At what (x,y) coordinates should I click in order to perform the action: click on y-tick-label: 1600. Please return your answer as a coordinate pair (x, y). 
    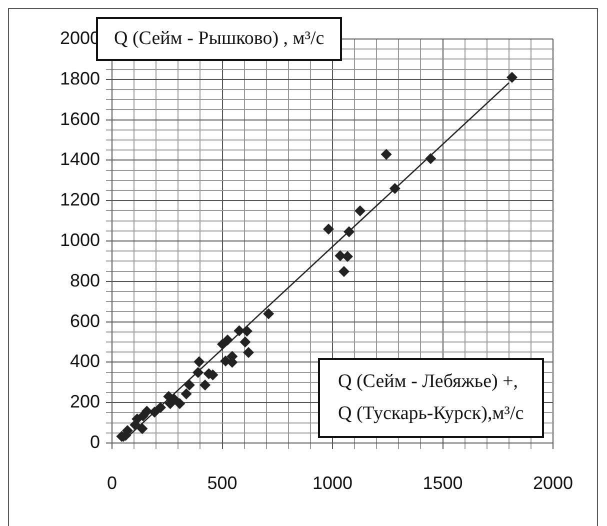
    Looking at the image, I should click on (80, 118).